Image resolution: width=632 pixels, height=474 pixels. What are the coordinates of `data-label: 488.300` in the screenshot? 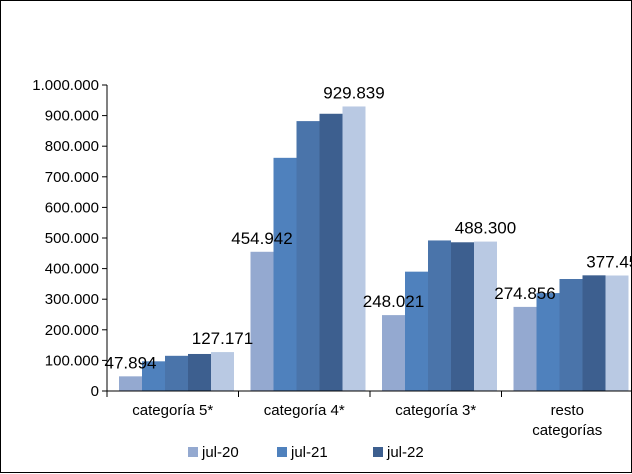 It's located at (485, 228).